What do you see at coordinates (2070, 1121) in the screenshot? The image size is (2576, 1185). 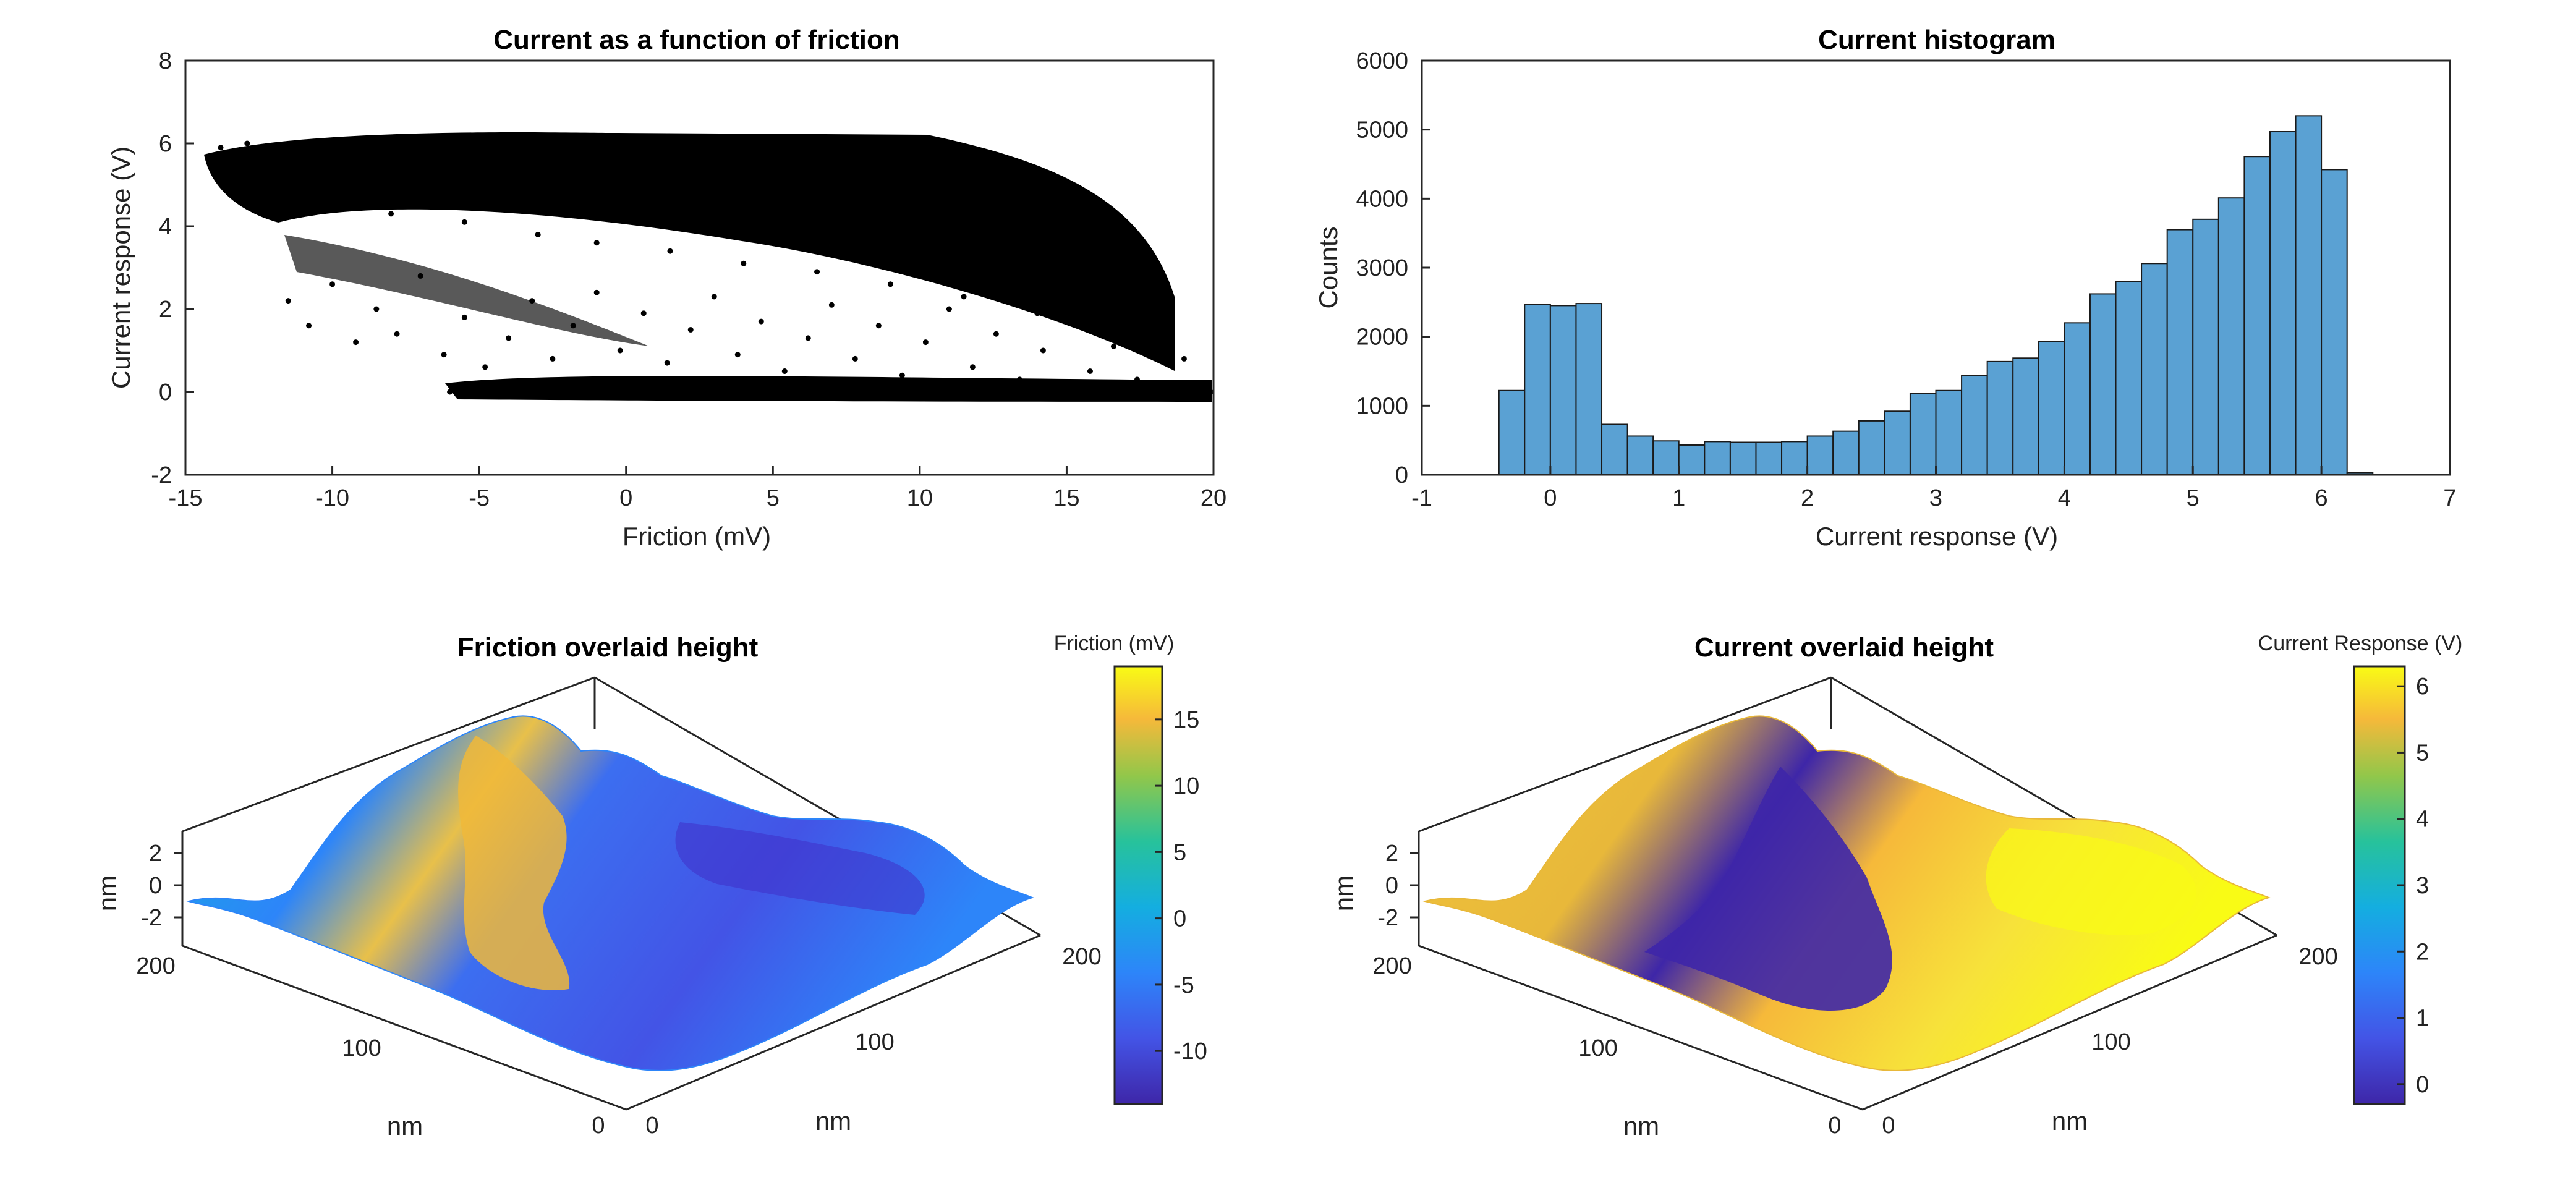 I see `current-y-label: nm` at bounding box center [2070, 1121].